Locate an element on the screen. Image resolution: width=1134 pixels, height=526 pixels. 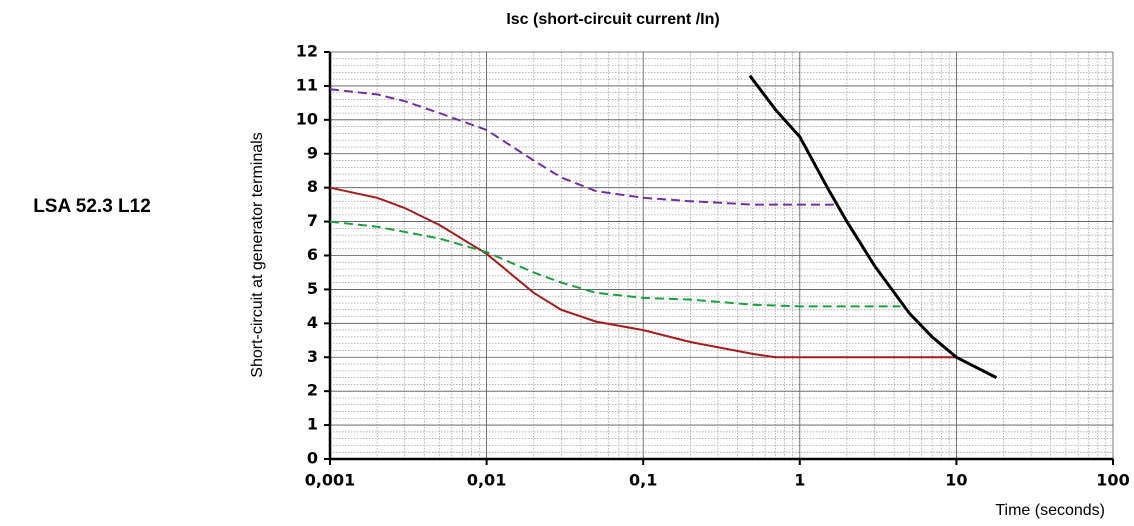
chart-title: Isc (short-circuit current /In) is located at coordinates (612, 19).